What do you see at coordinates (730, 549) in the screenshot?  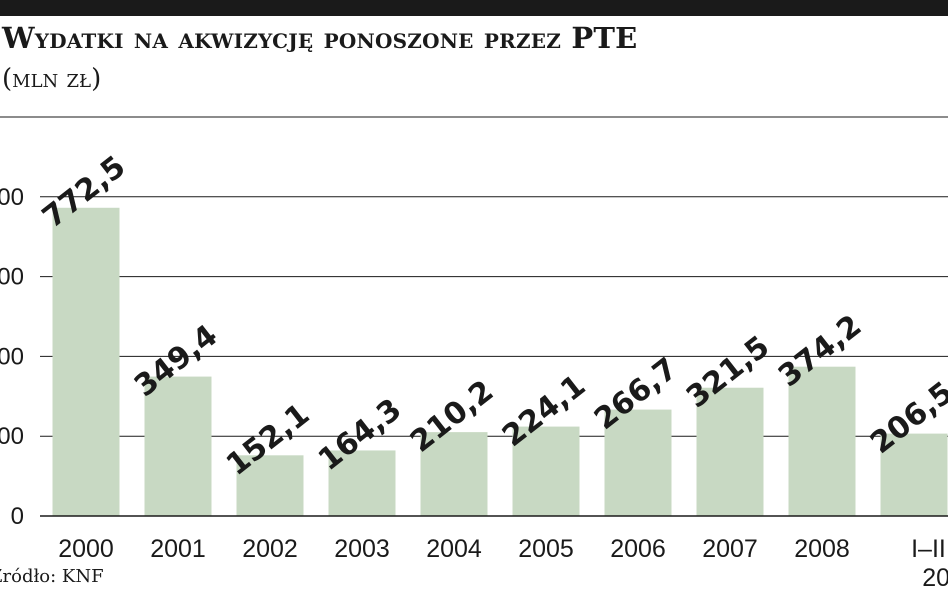 I see `x-tick-label: 2007` at bounding box center [730, 549].